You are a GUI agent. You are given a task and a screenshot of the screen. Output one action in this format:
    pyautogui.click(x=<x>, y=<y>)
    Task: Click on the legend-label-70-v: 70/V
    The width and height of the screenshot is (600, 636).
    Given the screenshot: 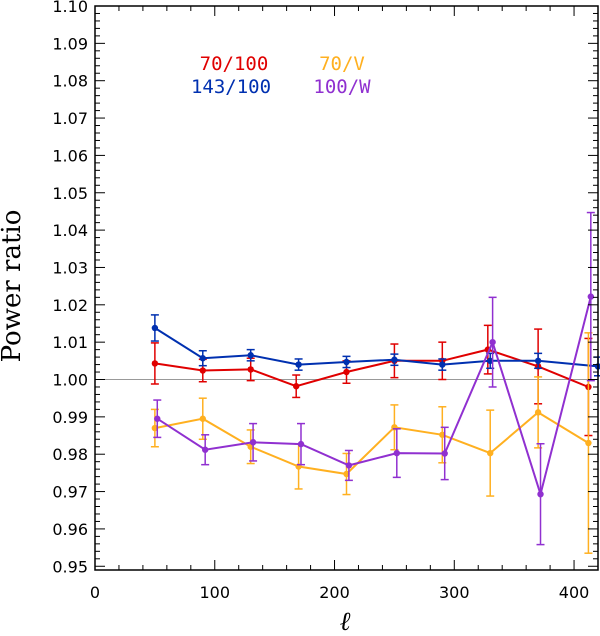 What is the action you would take?
    pyautogui.click(x=342, y=64)
    